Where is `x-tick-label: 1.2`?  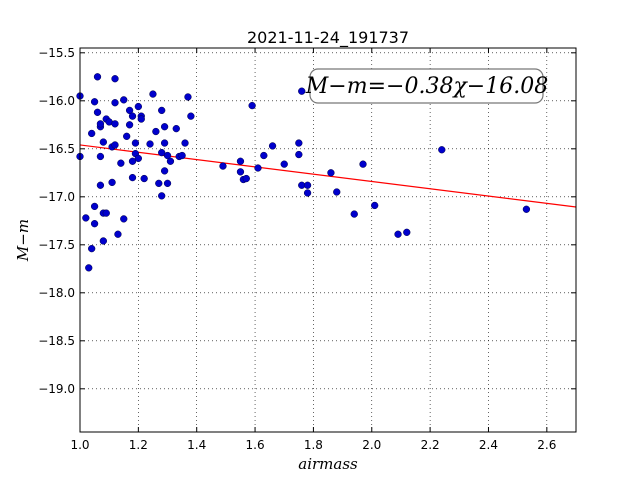
x-tick-label: 1.2 is located at coordinates (138, 445).